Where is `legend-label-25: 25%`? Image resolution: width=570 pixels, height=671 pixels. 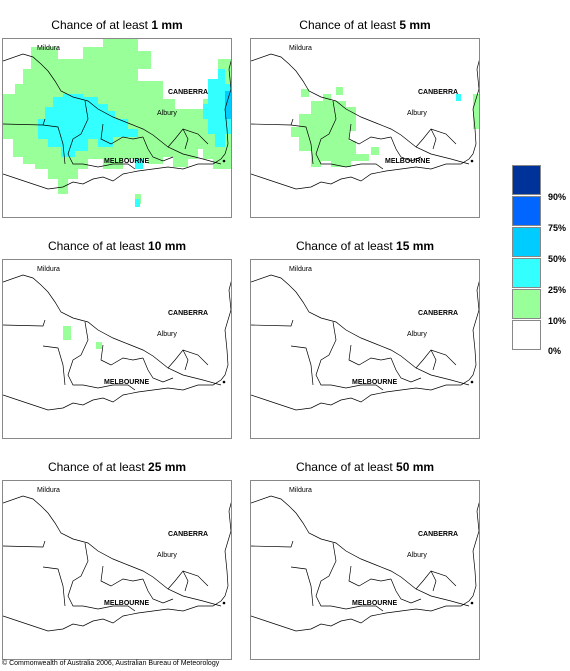 legend-label-25: 25% is located at coordinates (557, 290).